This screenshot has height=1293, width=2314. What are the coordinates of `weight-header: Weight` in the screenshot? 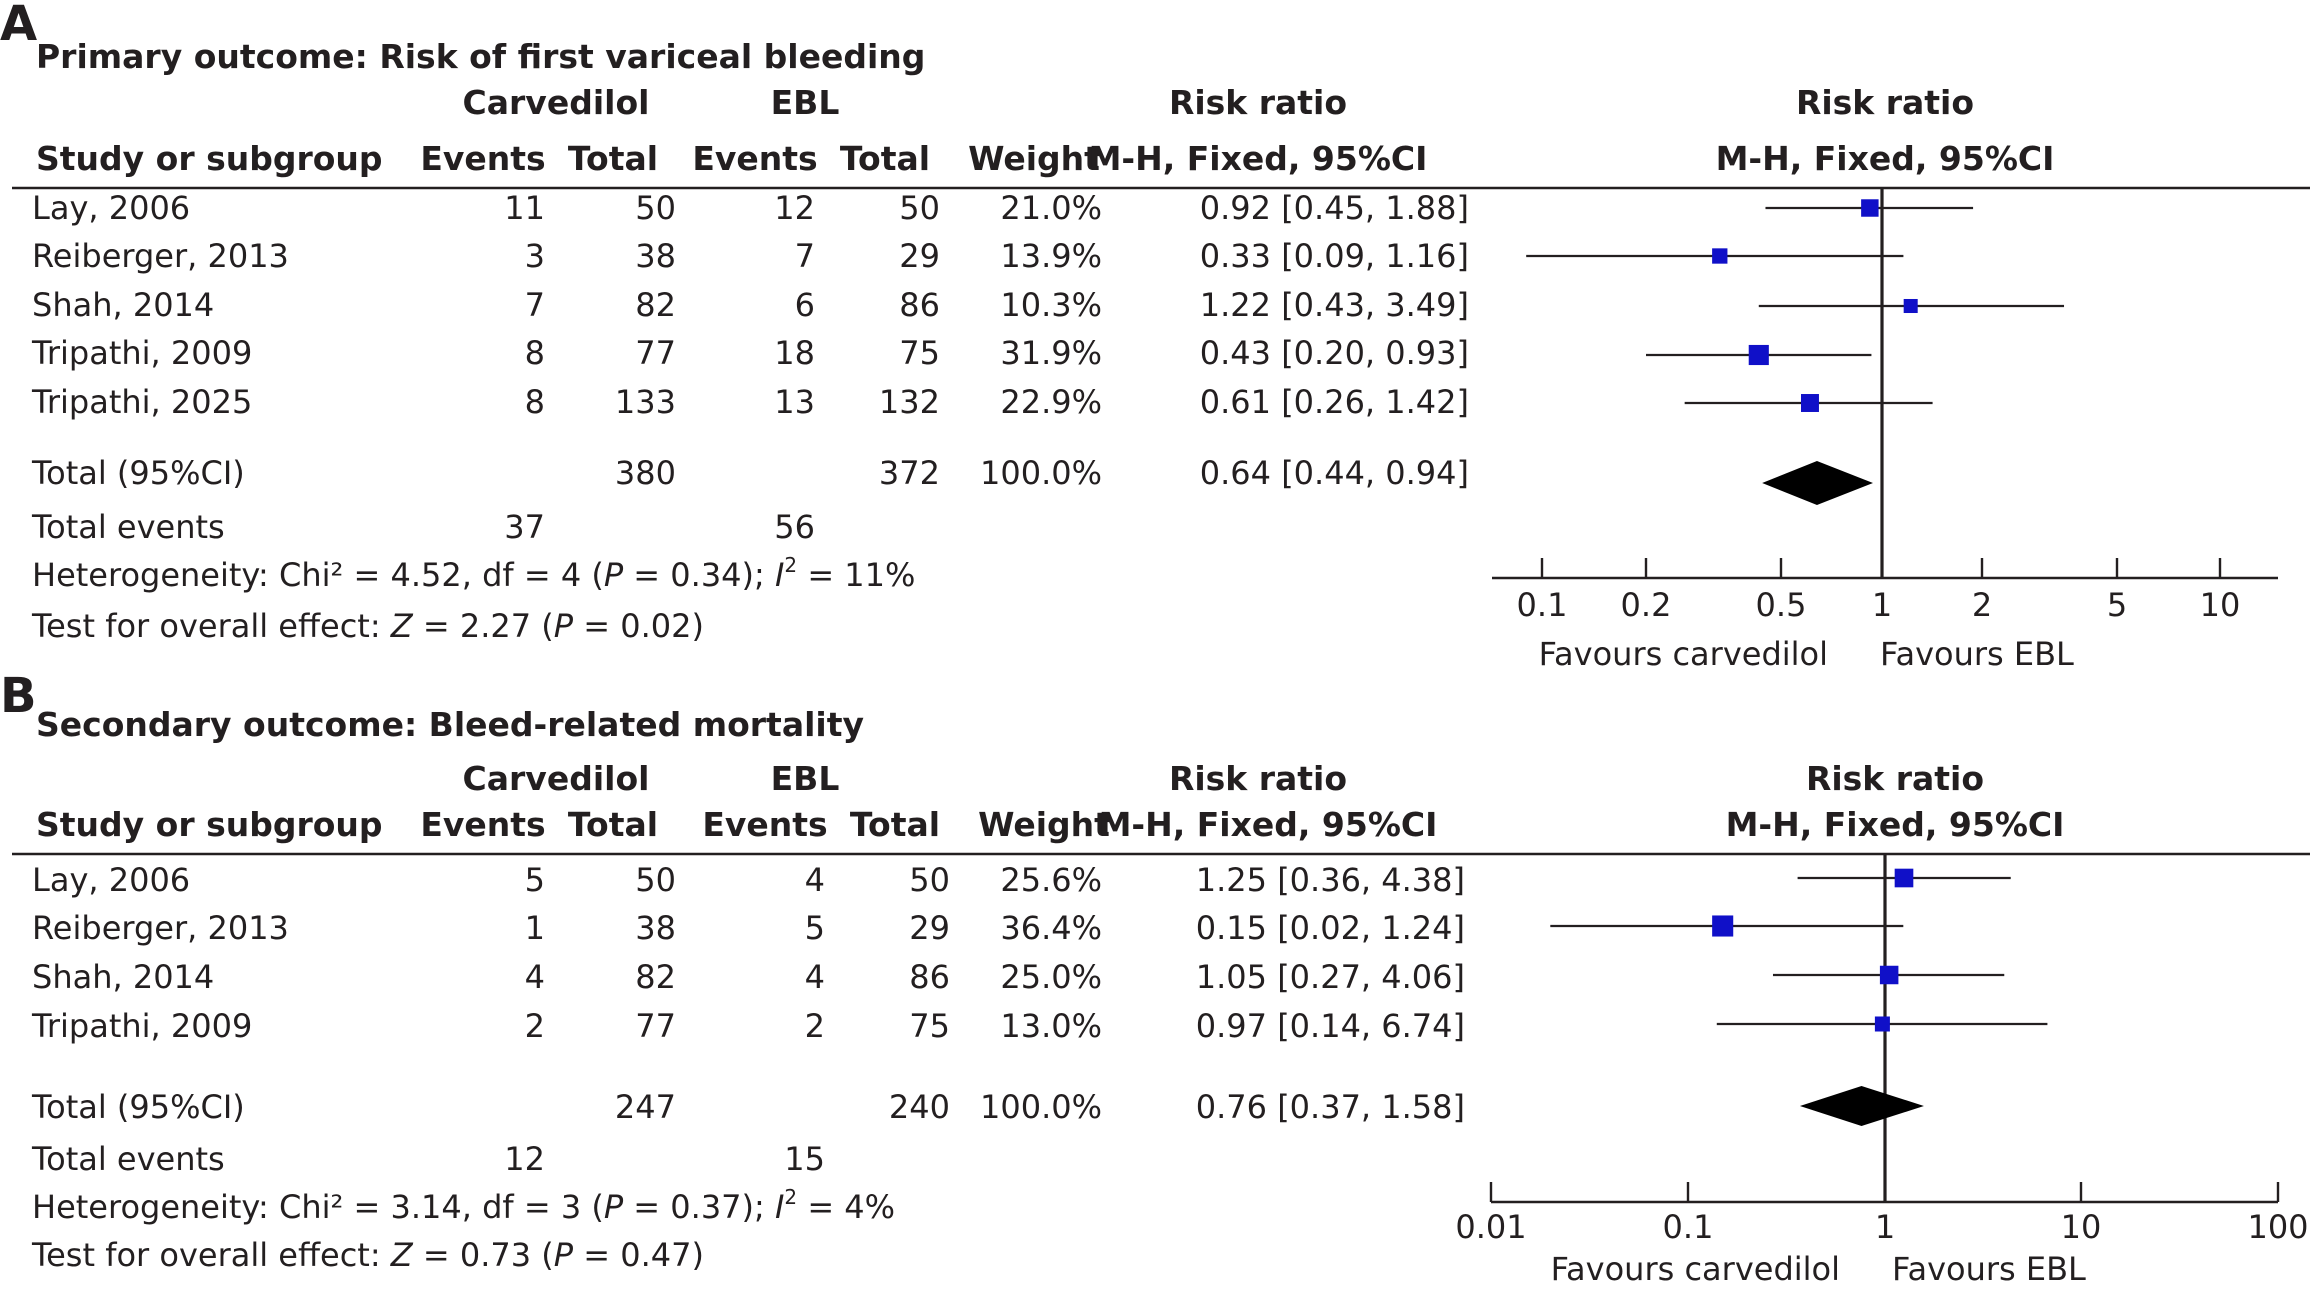 It's located at (1044, 824).